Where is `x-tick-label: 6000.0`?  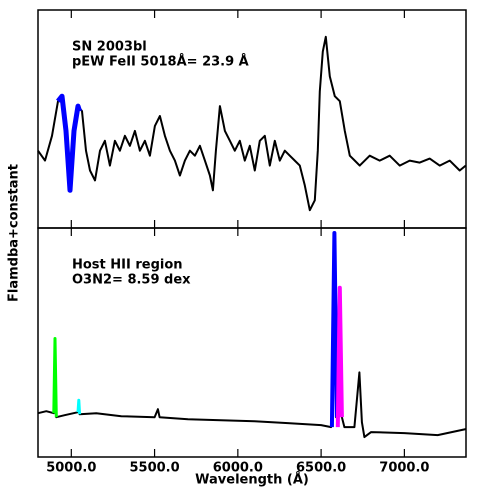 x-tick-label: 6000.0 is located at coordinates (238, 468).